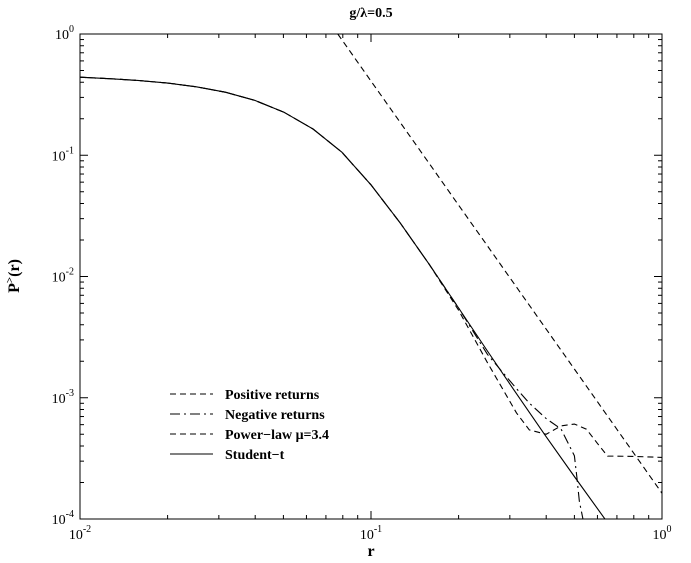 This screenshot has height=563, width=691. Describe the element at coordinates (370, 551) in the screenshot. I see `x-axis-label: r` at that location.